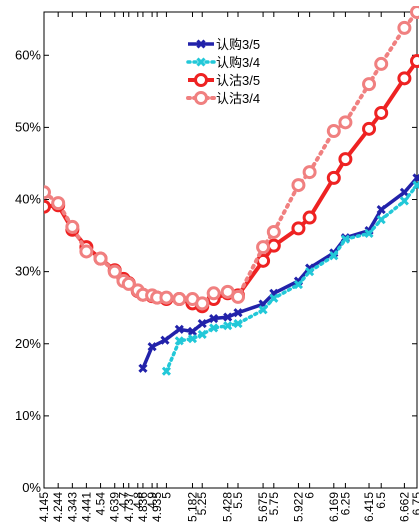 This screenshot has height=532, width=419. I want to click on legend-entry: 认购3/4, so click(223, 62).